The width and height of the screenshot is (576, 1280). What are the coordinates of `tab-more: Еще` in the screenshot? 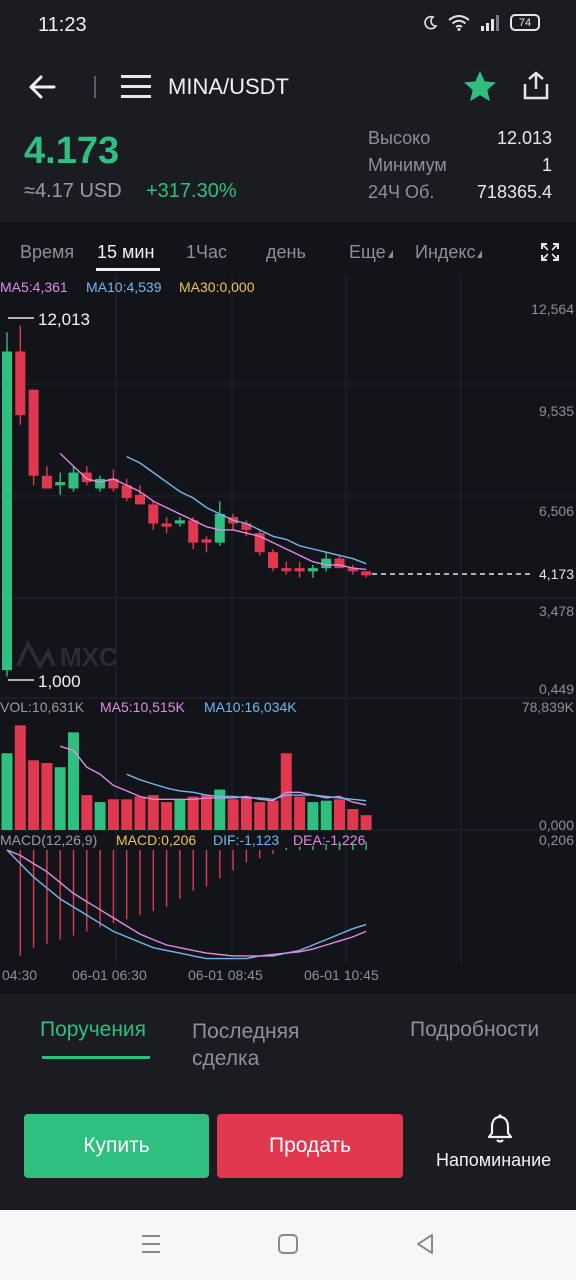 It's located at (371, 252).